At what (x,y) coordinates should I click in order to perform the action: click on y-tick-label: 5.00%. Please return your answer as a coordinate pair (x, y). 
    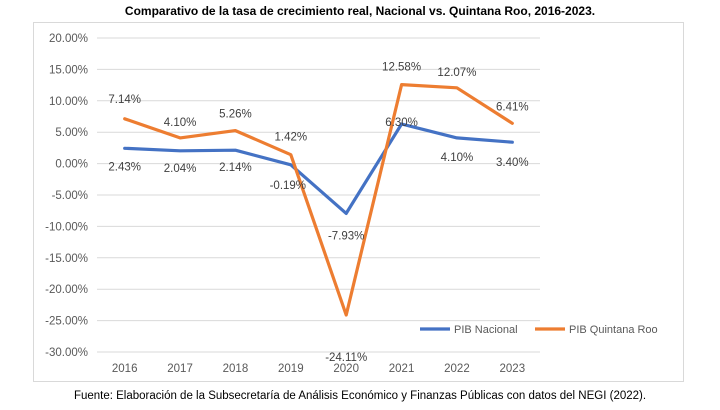
    Looking at the image, I should click on (71, 133).